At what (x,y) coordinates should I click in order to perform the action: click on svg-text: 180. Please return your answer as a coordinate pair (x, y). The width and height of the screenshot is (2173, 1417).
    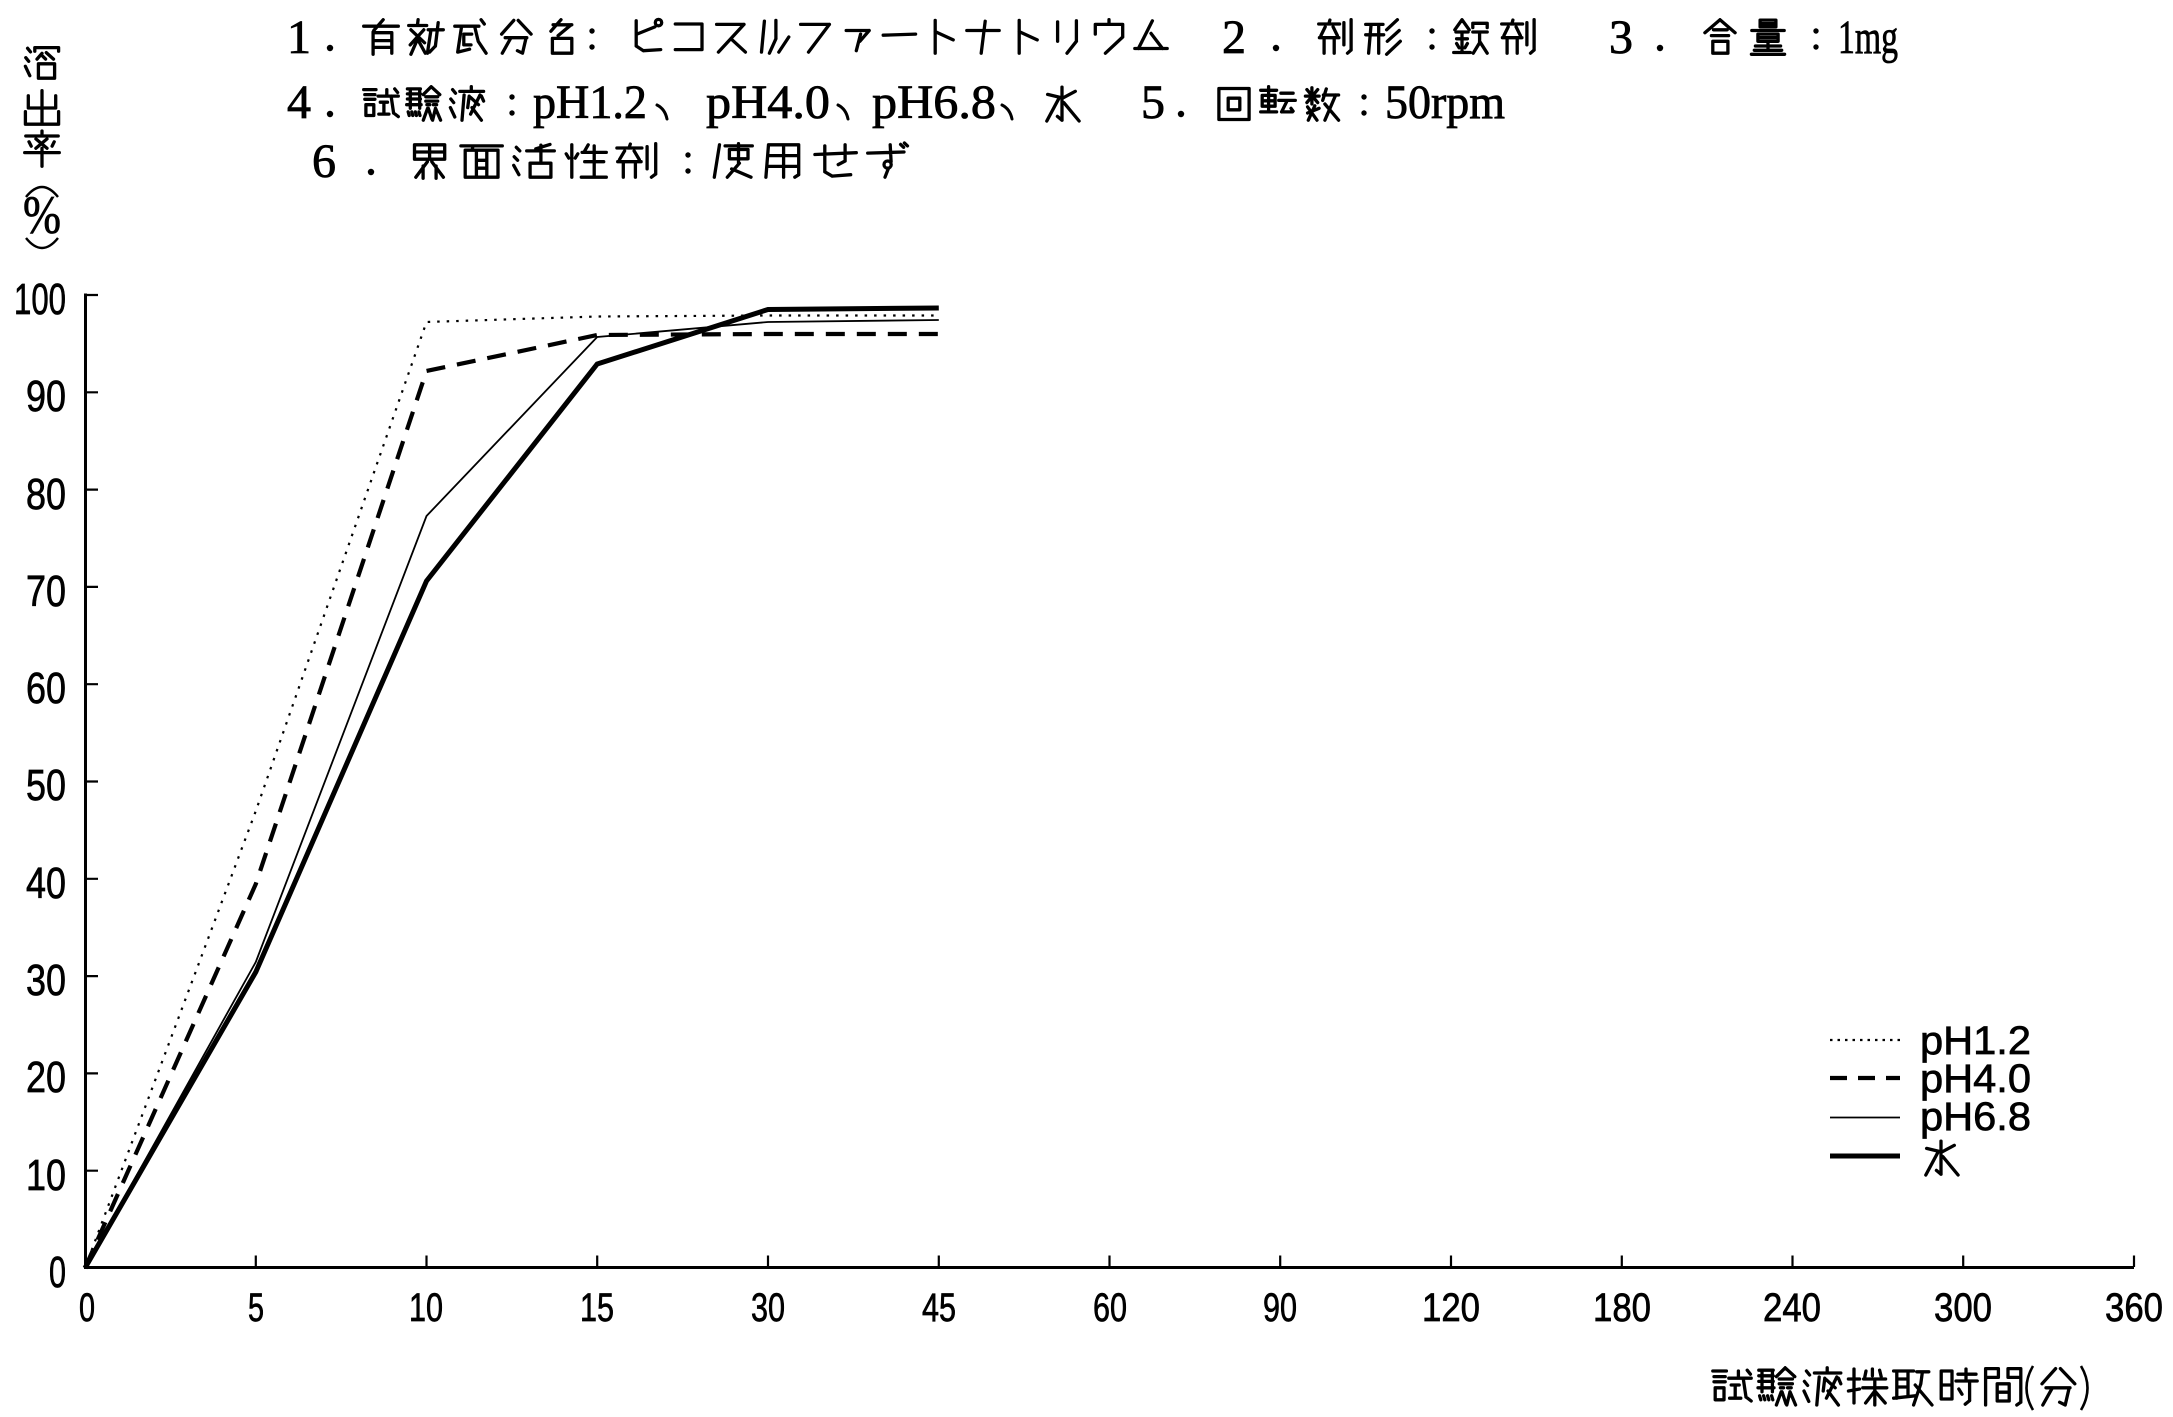
    Looking at the image, I should click on (1622, 1308).